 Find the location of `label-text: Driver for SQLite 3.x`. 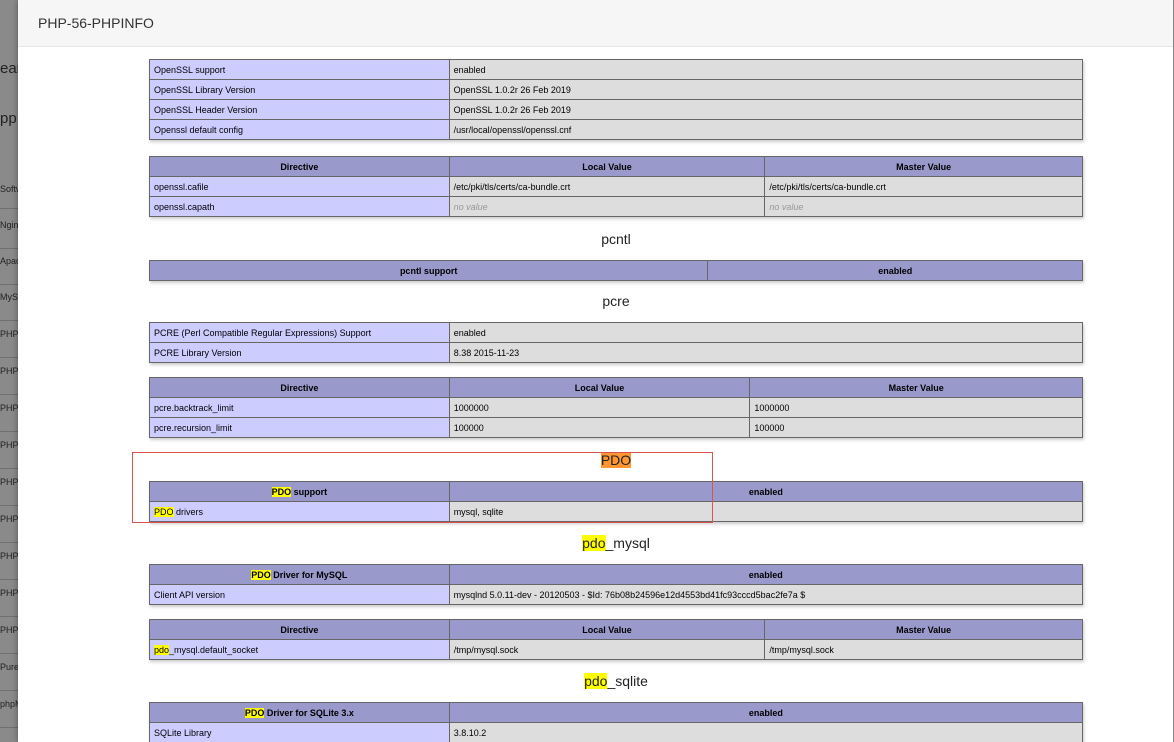

label-text: Driver for SQLite 3.x is located at coordinates (309, 712).